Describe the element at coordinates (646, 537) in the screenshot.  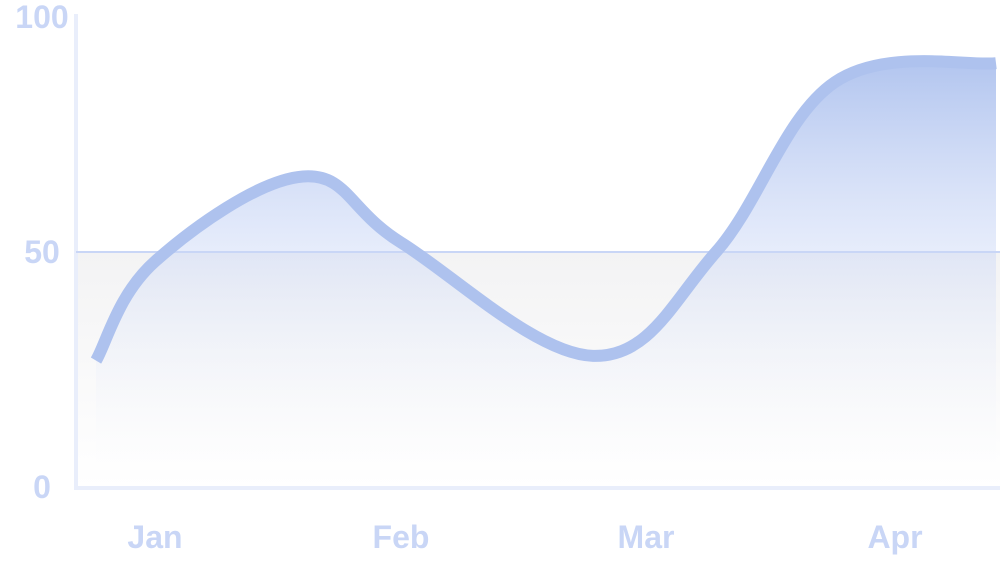
I see `x-tick-label: Mar` at that location.